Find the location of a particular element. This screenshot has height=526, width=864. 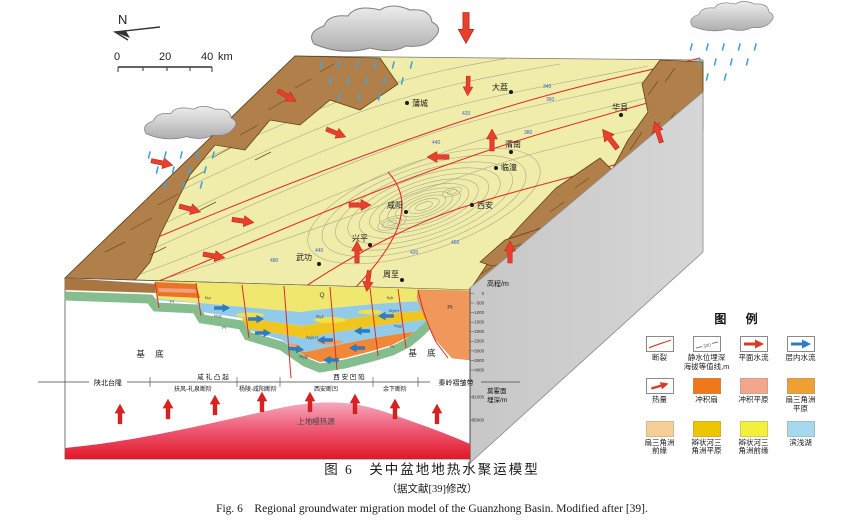

caption-zh-source: （据文献[39]修改） is located at coordinates (432, 489).